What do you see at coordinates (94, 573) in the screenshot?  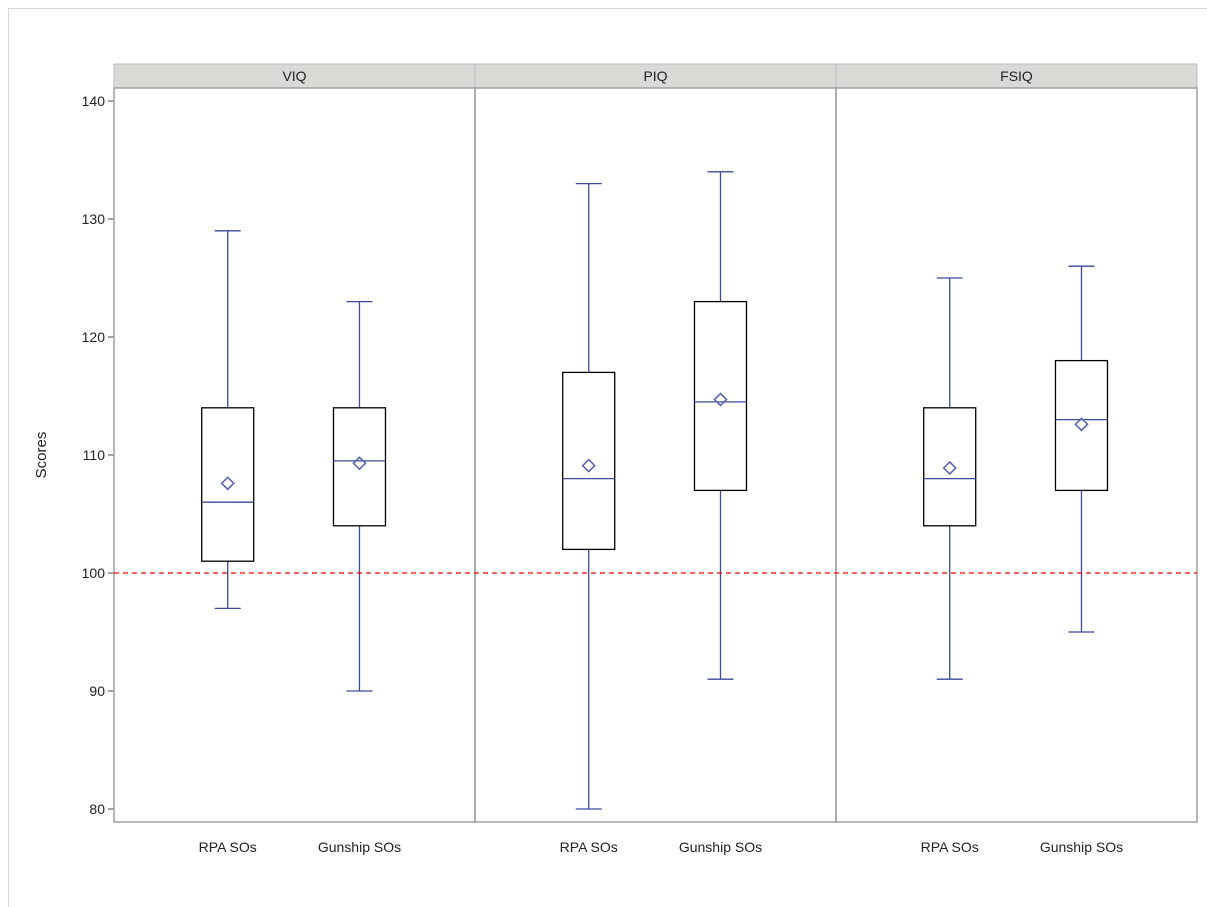 I see `y-tick-label: 100` at bounding box center [94, 573].